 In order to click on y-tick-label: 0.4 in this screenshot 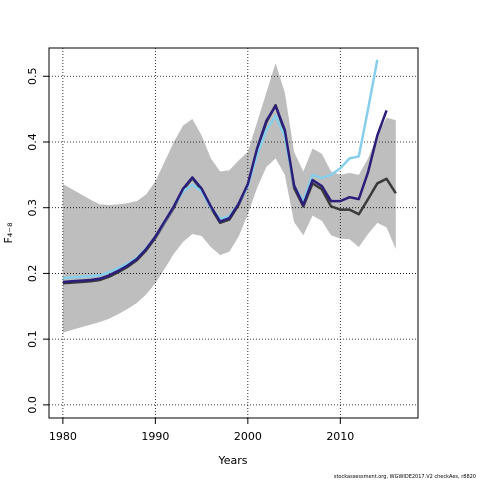, I will do `click(32, 142)`.